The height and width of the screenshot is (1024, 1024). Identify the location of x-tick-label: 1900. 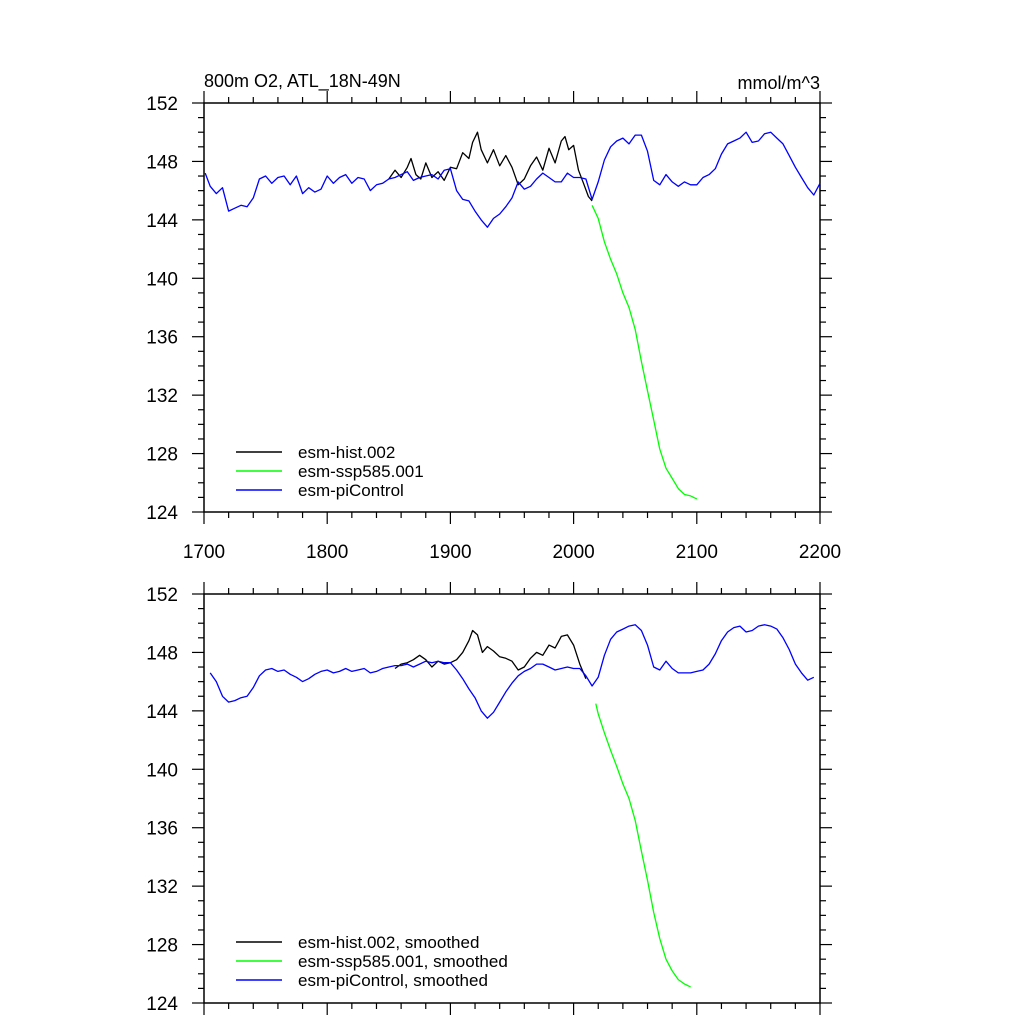
(450, 552).